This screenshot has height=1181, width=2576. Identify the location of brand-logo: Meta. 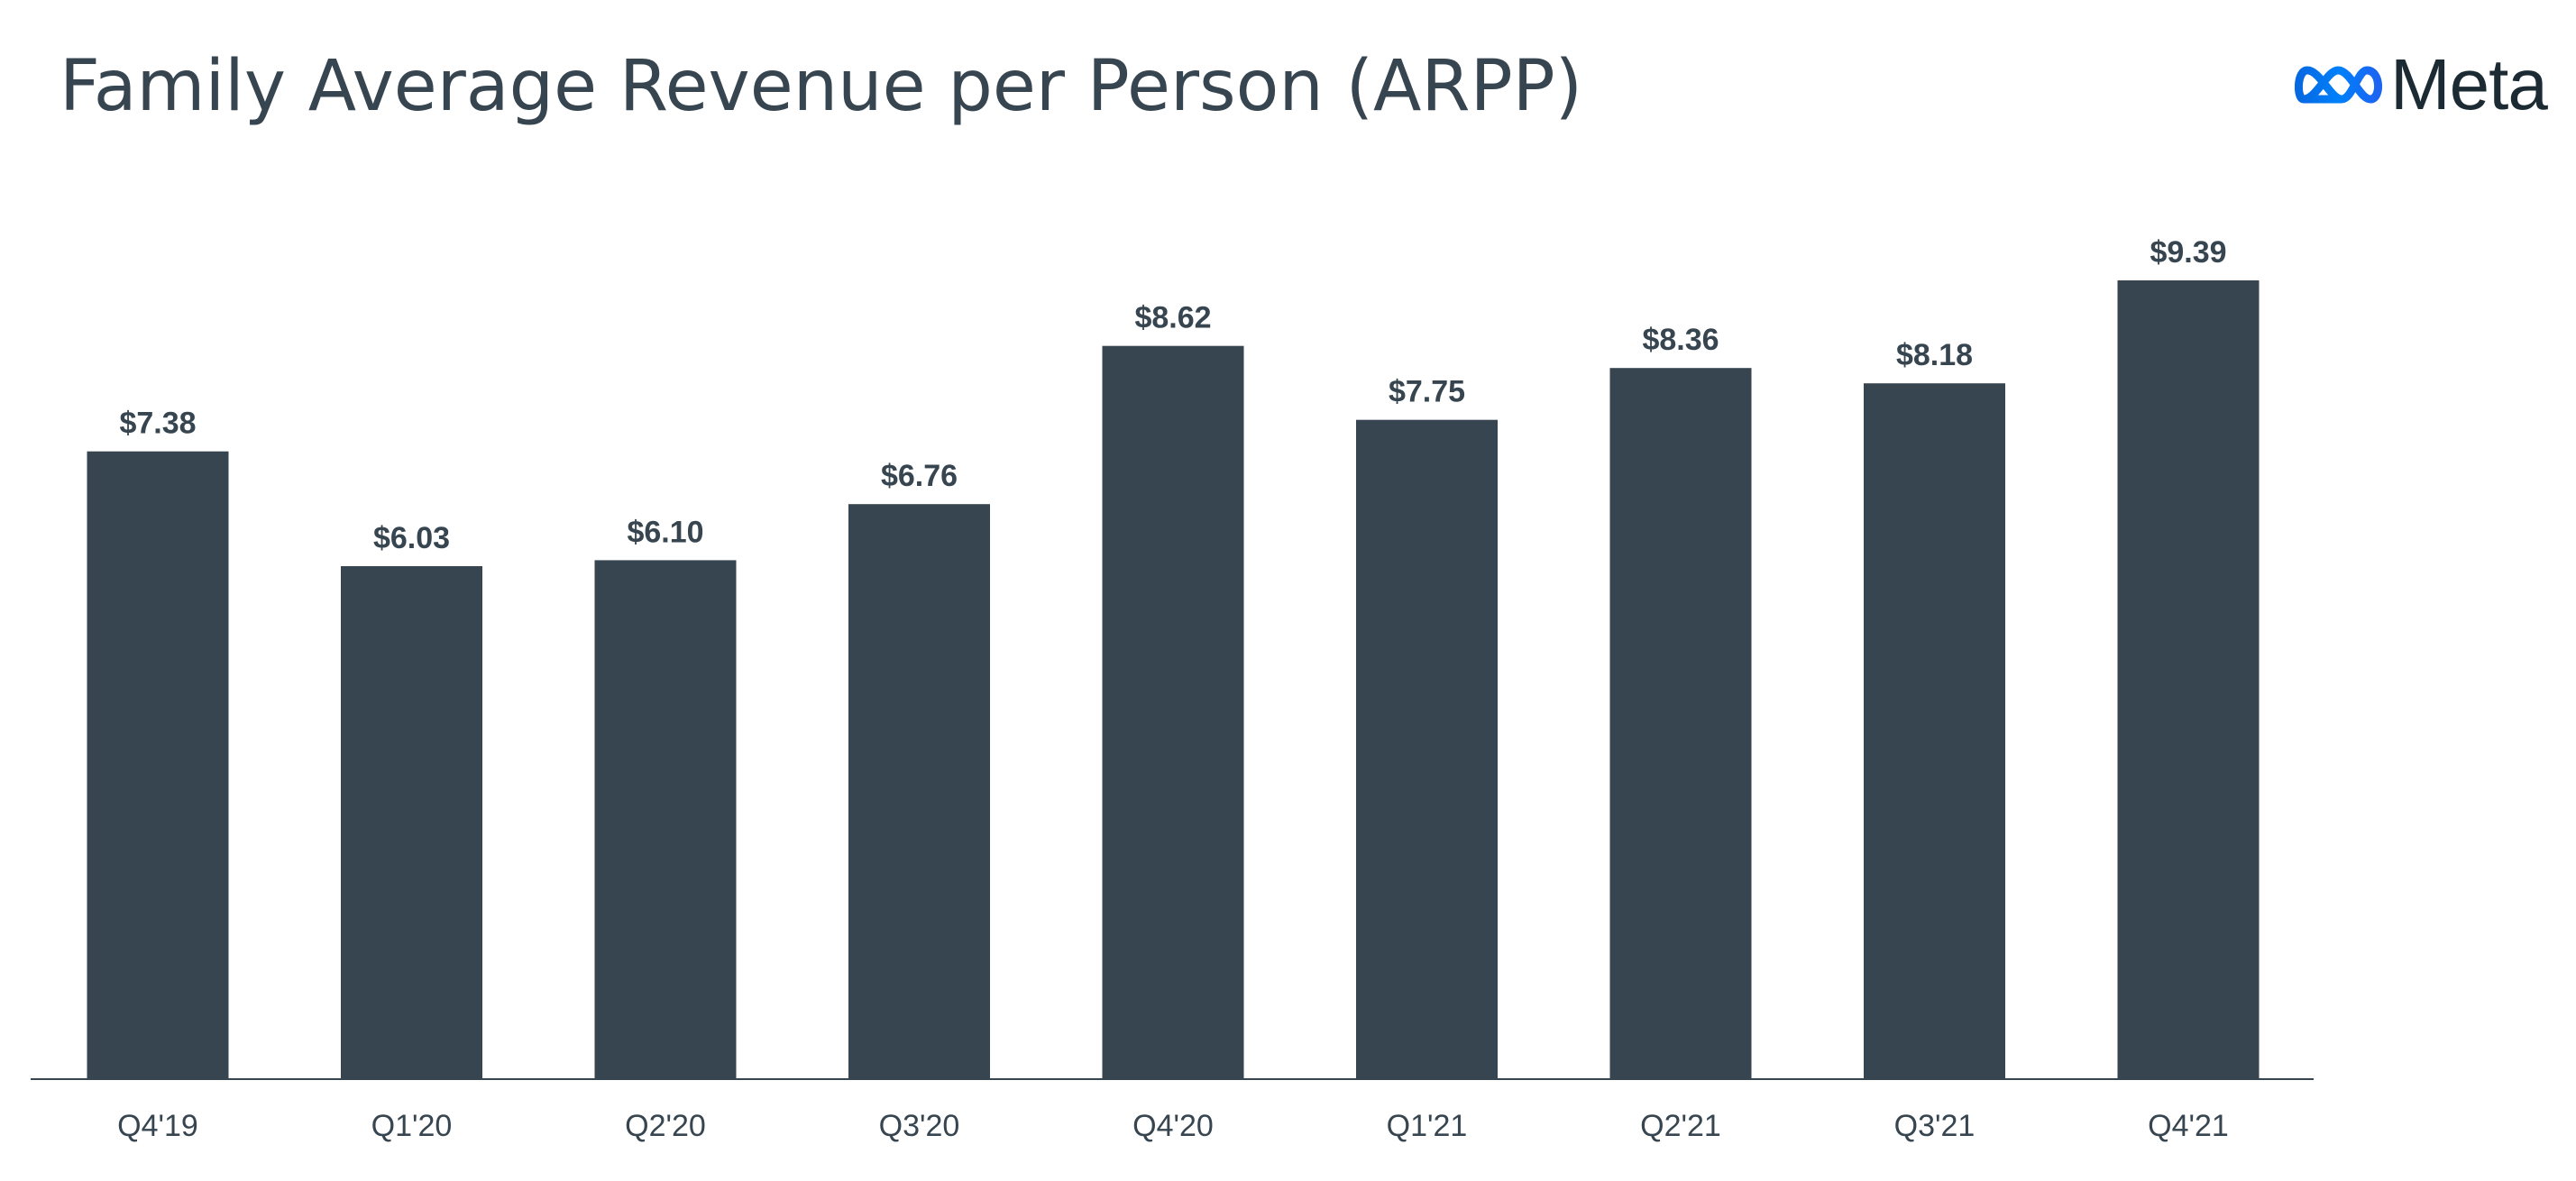
(2421, 85).